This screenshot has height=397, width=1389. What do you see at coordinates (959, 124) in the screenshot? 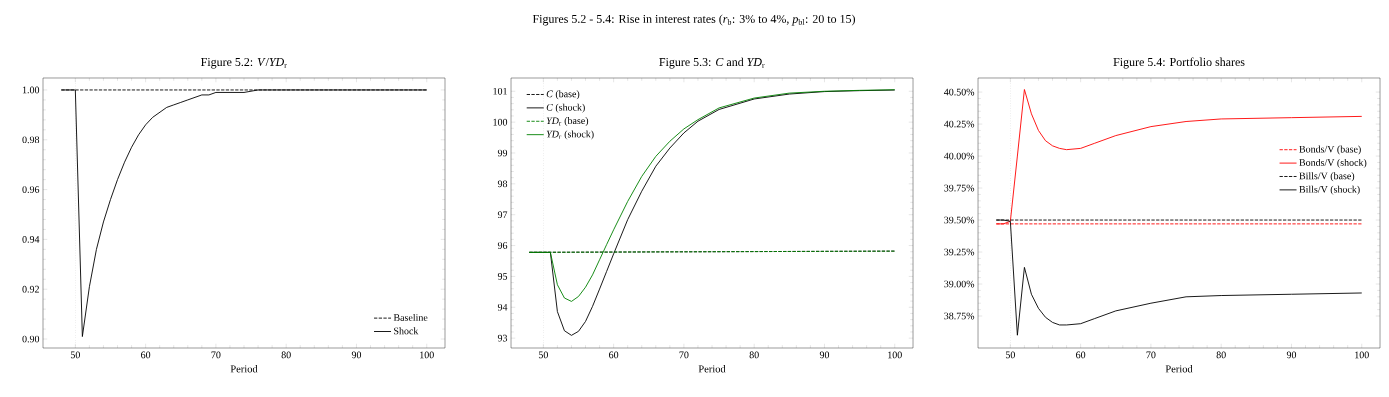
I see `y-tick-label: 40.25%` at bounding box center [959, 124].